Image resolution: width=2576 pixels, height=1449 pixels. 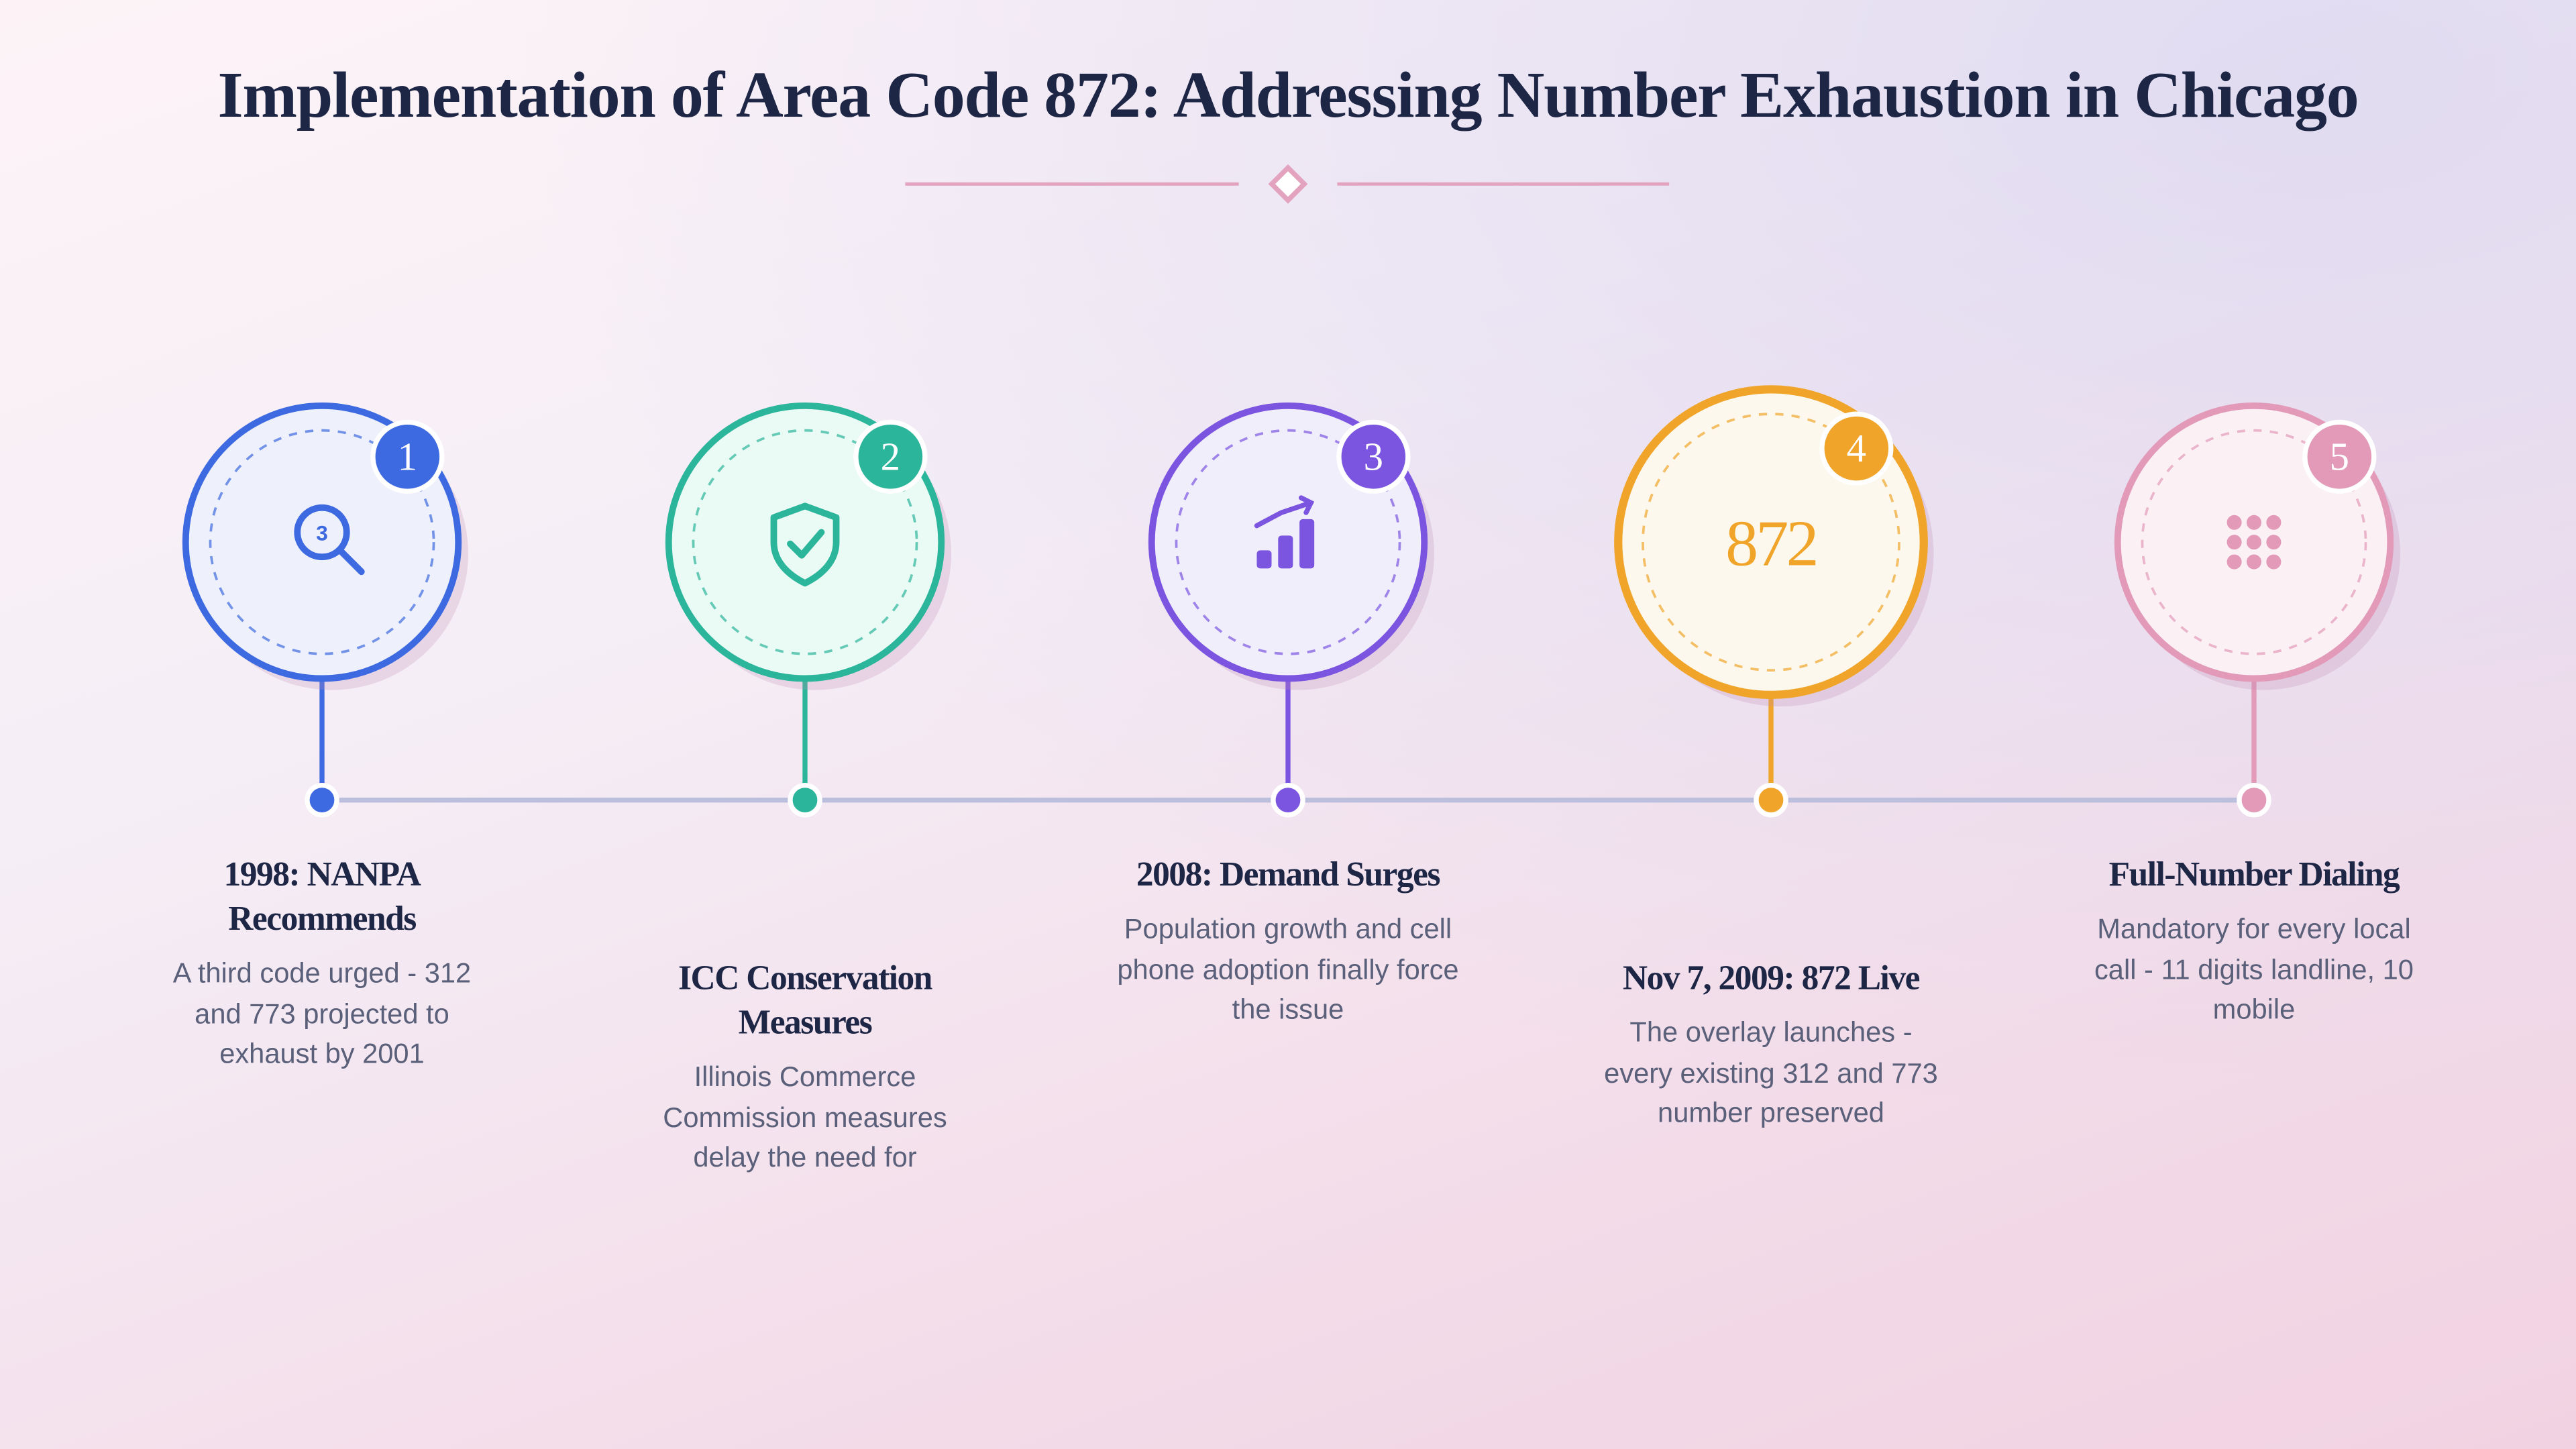 I want to click on icon-label: 872, so click(x=1771, y=543).